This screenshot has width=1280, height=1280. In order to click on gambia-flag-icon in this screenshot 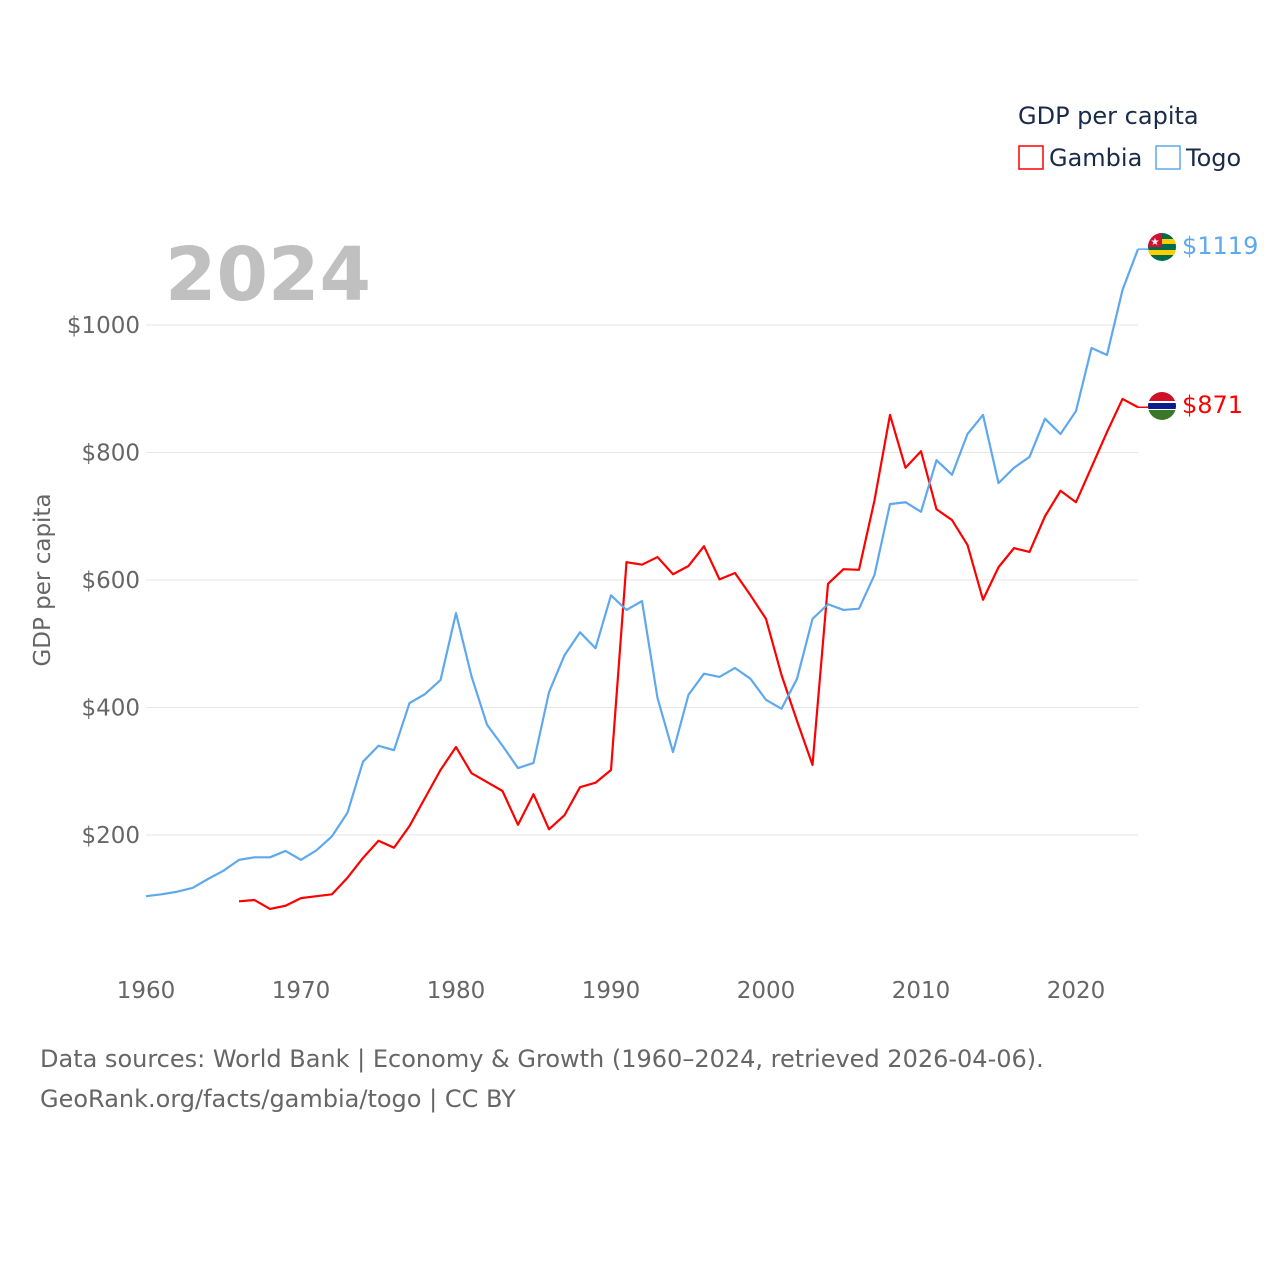, I will do `click(1162, 406)`.